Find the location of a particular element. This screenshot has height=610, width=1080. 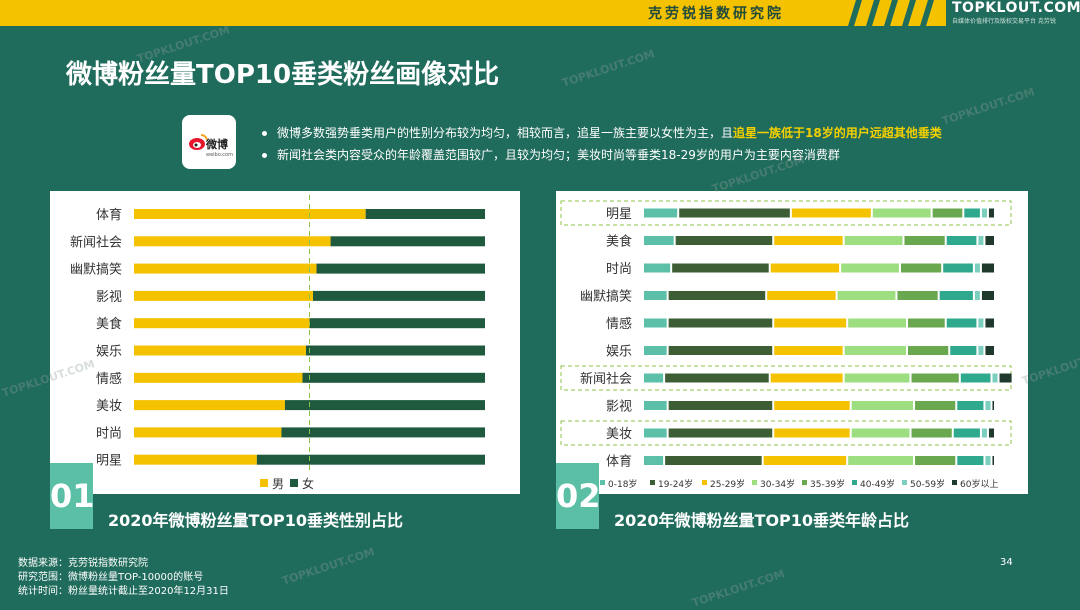

gender-chart-title: 2020年微博粉丝量TOP10垂类性别占比 is located at coordinates (256, 520).